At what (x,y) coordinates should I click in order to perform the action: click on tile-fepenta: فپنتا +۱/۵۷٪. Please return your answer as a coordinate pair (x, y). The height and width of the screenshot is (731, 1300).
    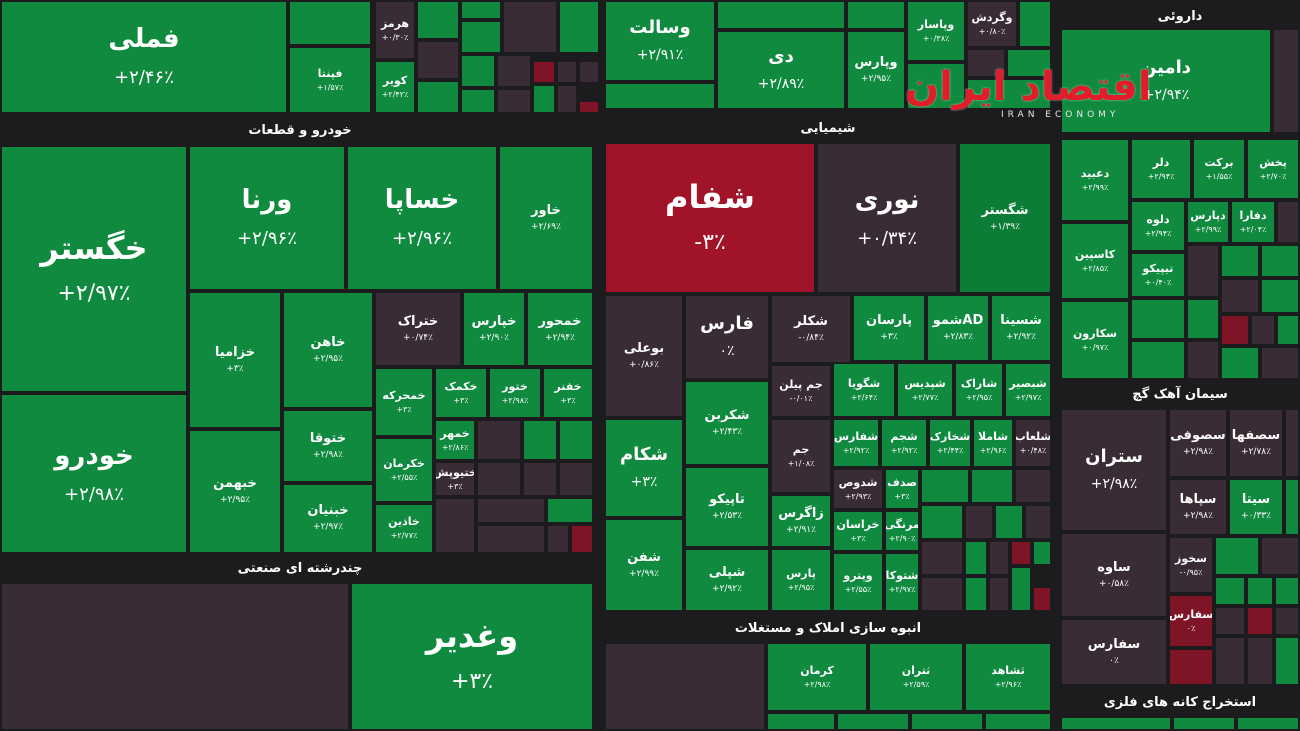
    Looking at the image, I should click on (330, 80).